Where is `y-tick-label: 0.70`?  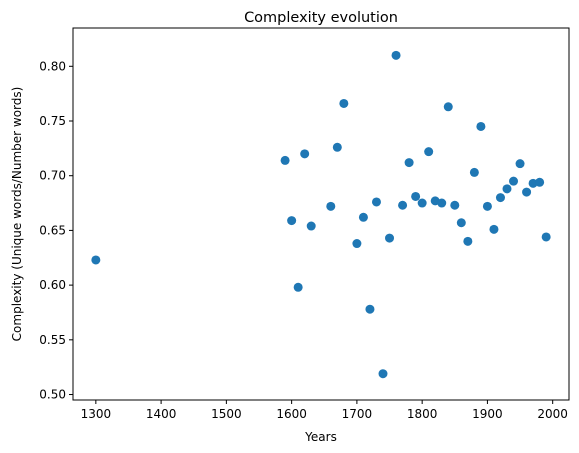 y-tick-label: 0.70 is located at coordinates (52, 176).